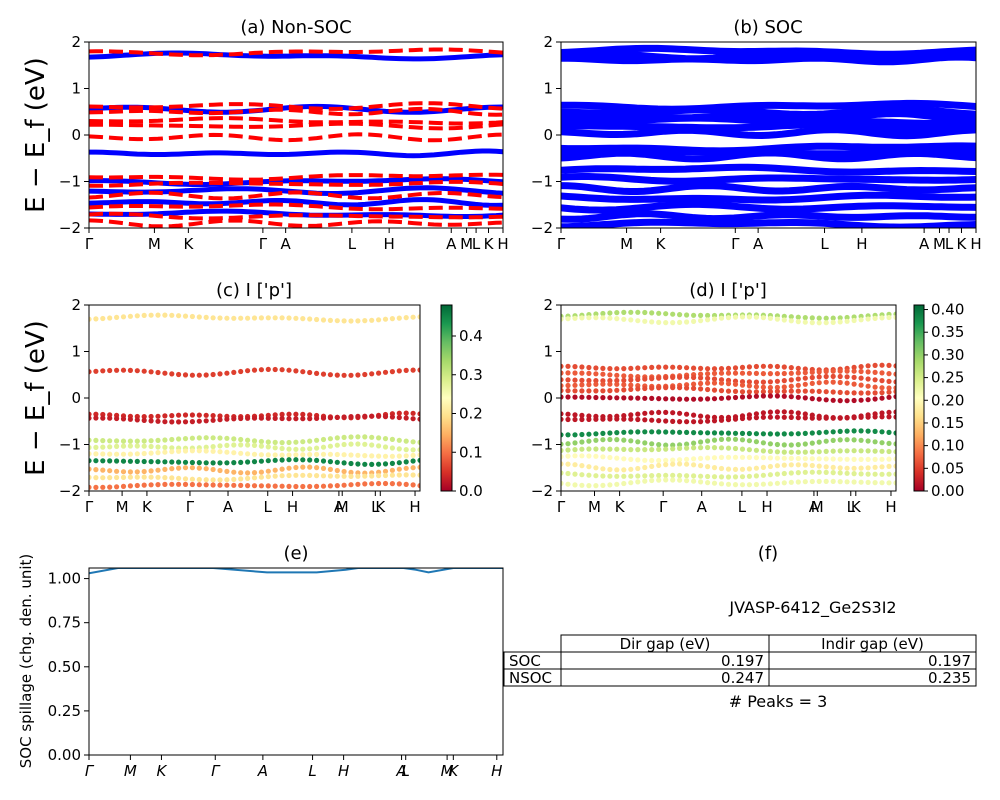 The width and height of the screenshot is (1000, 800). What do you see at coordinates (296, 177) in the screenshot?
I see `panel-a-band-dashed` at bounding box center [296, 177].